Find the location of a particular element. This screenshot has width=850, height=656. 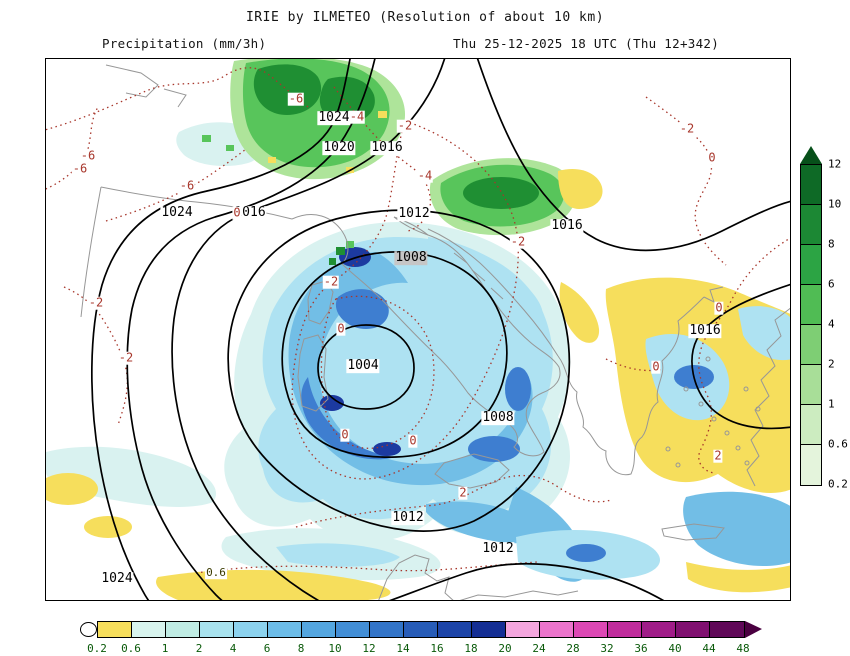

misc-contour-label: 0.6 is located at coordinates (216, 573).